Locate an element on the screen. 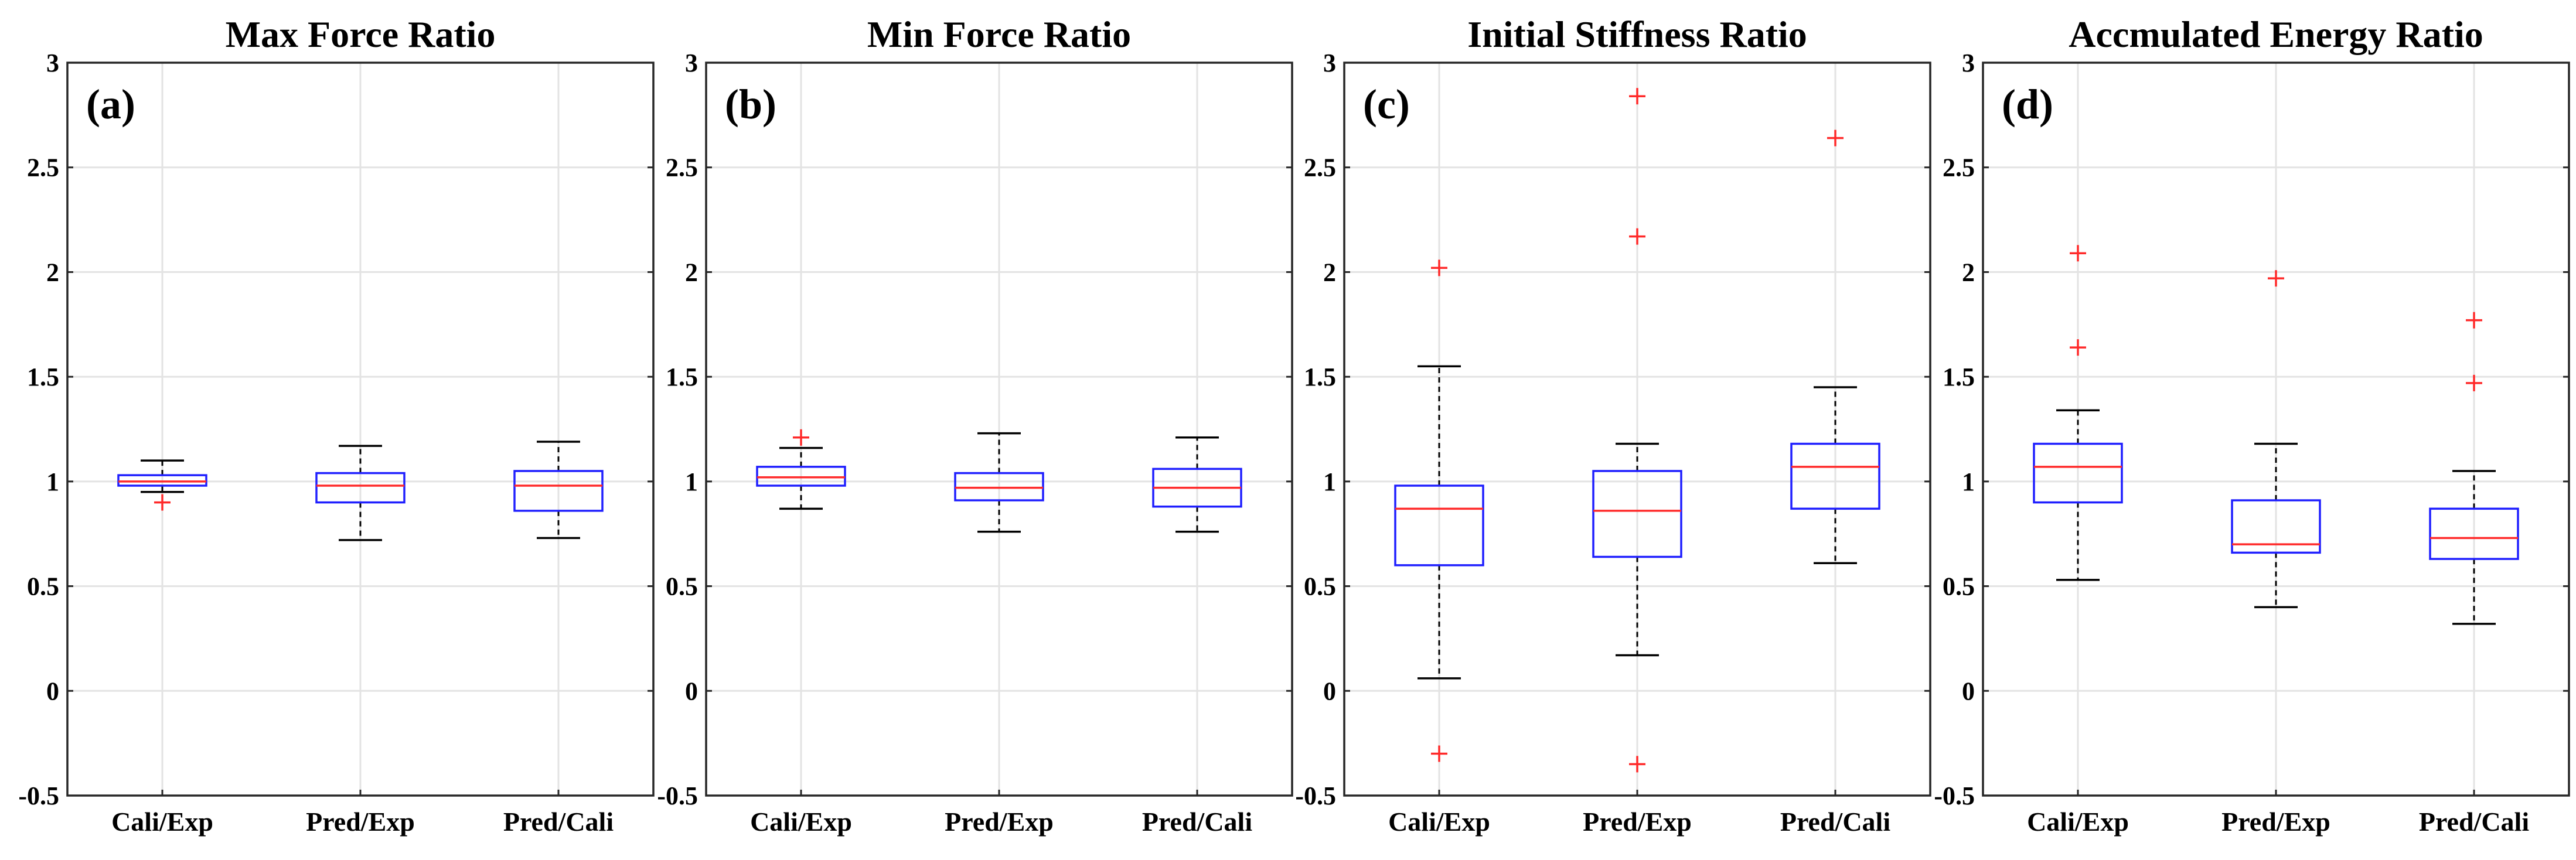 This screenshot has height=860, width=2576. panel-label: (b) is located at coordinates (750, 105).